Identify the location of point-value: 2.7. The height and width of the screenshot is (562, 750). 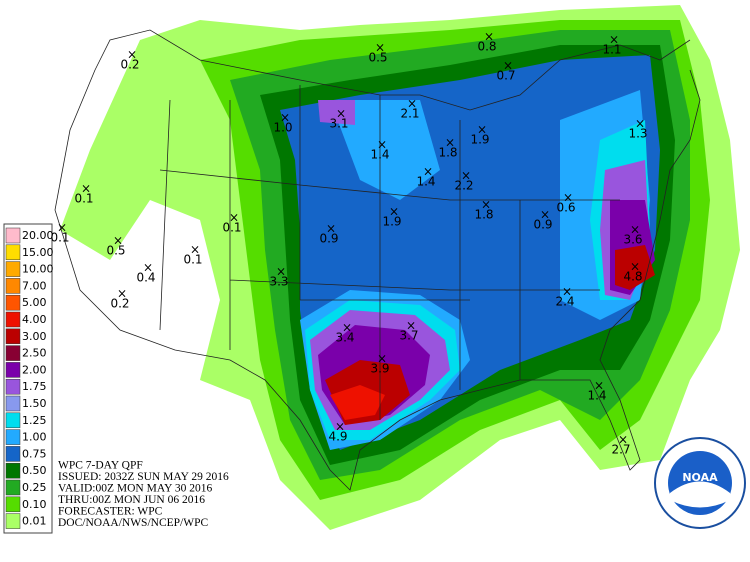
(620, 450).